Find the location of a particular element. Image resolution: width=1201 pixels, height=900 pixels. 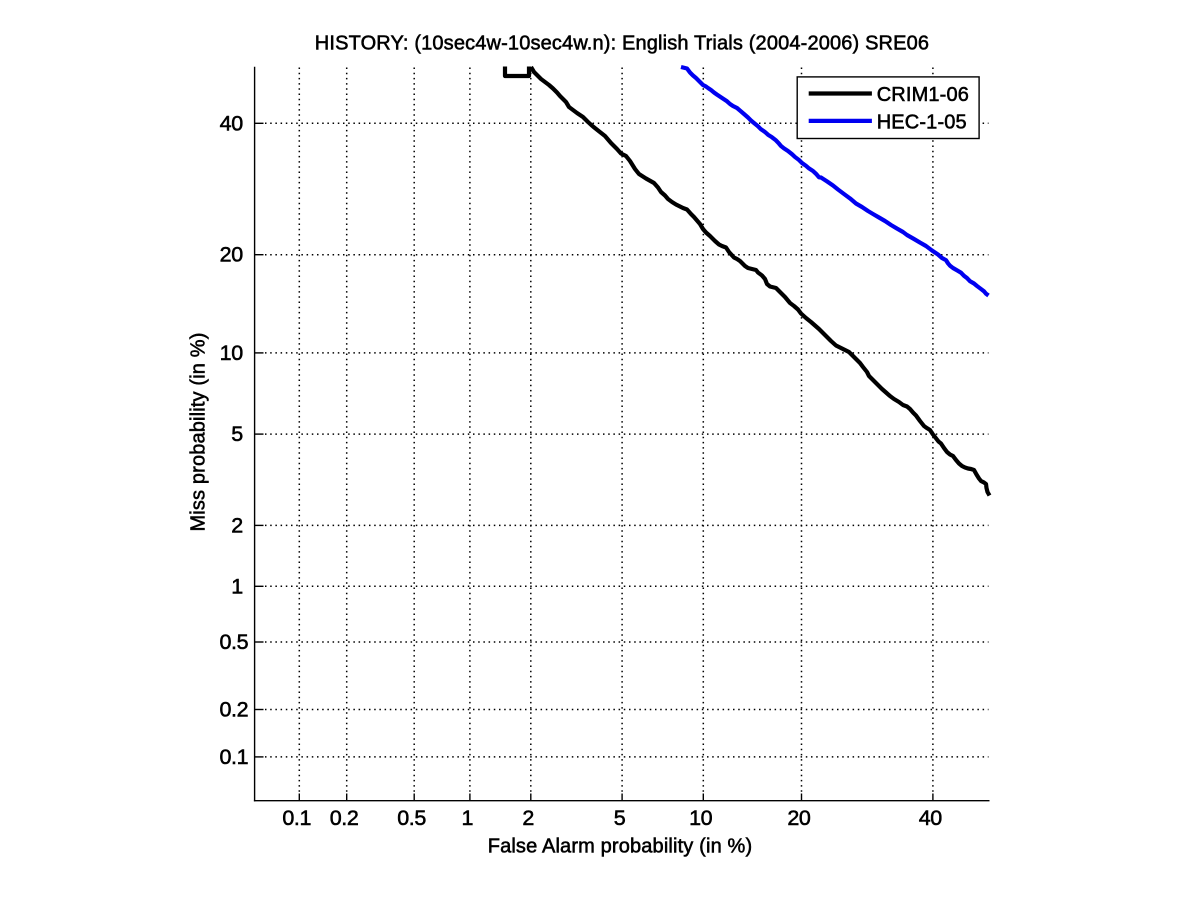

svg-text: False Alarm probability (in %) is located at coordinates (620, 847).